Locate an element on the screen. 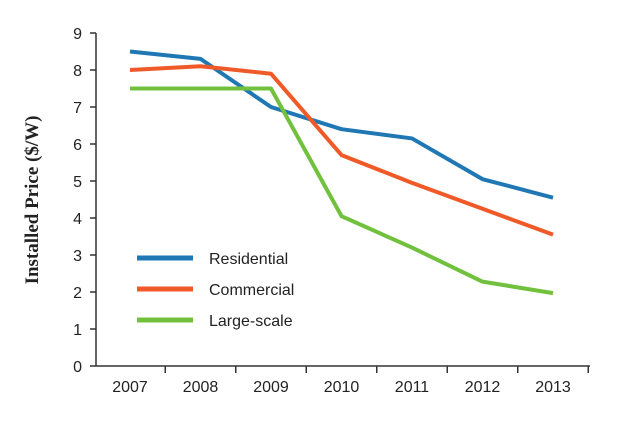 The image size is (620, 426). y-axis-title: Installed Price ($/W) is located at coordinates (32, 200).